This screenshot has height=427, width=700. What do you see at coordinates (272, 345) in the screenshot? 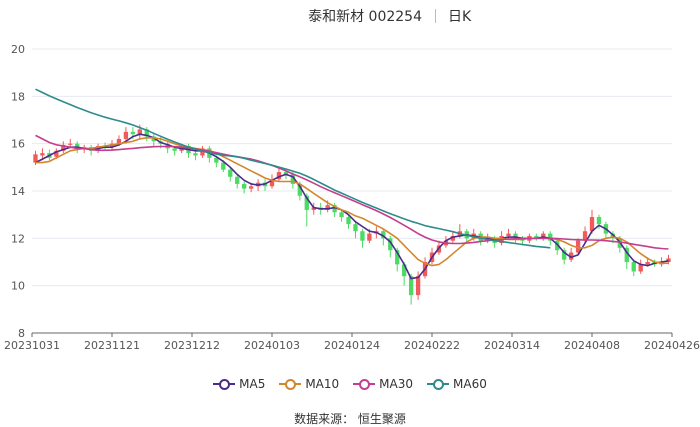
I see `x-tick-label: 20240103` at bounding box center [272, 345].